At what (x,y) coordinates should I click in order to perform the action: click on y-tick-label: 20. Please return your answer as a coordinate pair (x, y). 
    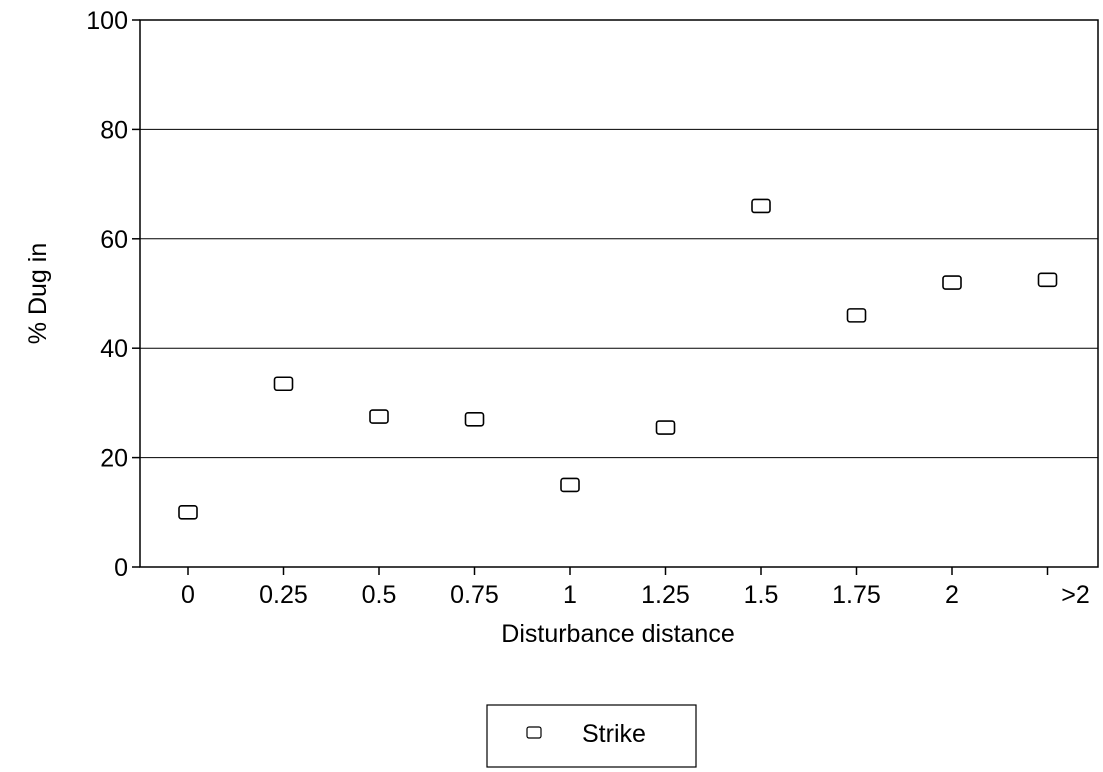
    Looking at the image, I should click on (114, 459).